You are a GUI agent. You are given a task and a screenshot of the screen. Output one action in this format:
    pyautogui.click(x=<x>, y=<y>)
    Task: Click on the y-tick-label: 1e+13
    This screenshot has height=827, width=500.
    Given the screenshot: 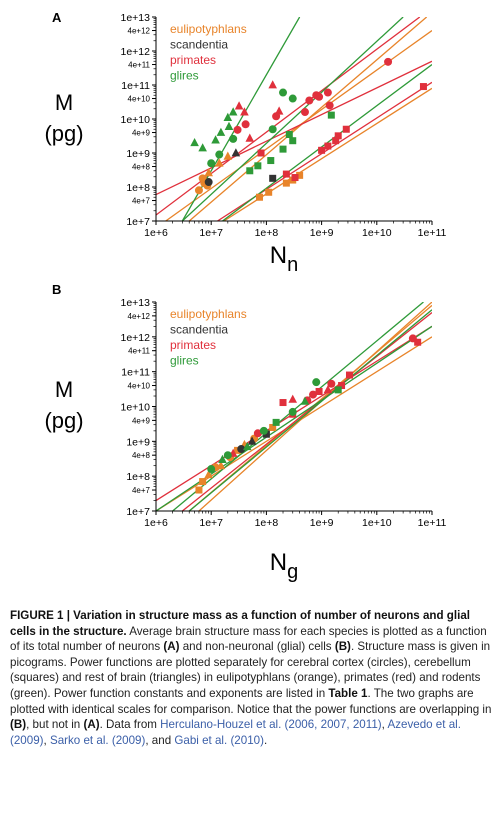 What is the action you would take?
    pyautogui.click(x=136, y=303)
    